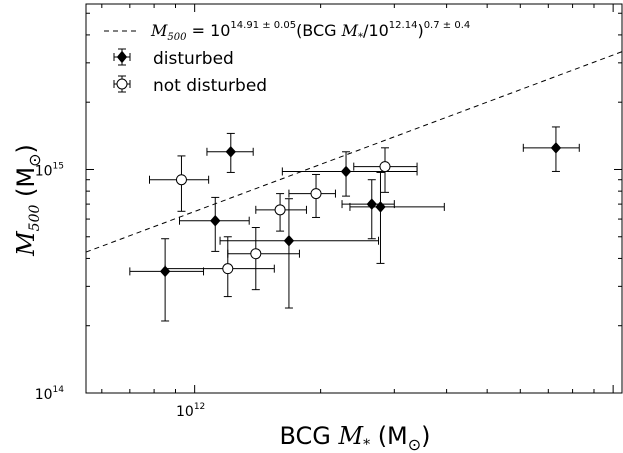 The height and width of the screenshot is (453, 623). What do you see at coordinates (122, 84) in the screenshot?
I see `legend-not-disturbed-marker` at bounding box center [122, 84].